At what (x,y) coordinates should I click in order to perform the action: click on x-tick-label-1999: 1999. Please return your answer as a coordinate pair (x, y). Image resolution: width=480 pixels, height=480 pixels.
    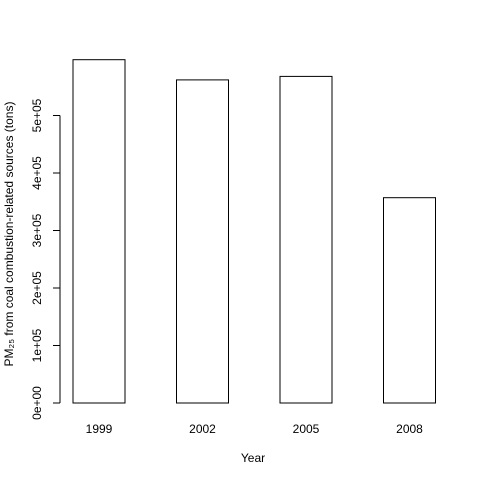
    Looking at the image, I should click on (99, 429).